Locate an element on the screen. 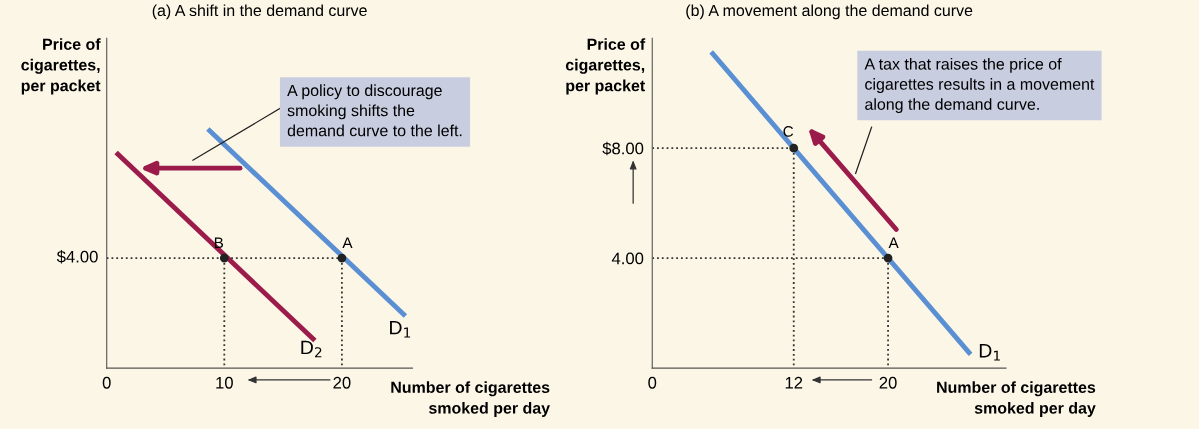 Image resolution: width=1199 pixels, height=429 pixels. annotation: $4.00 is located at coordinates (77, 257).